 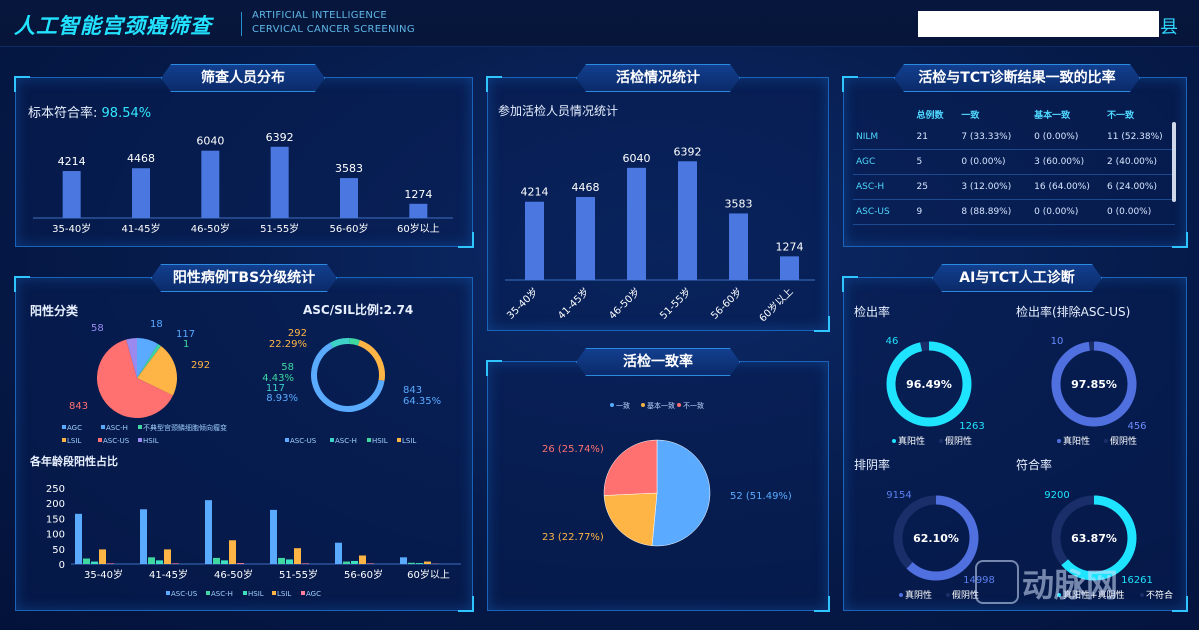 What do you see at coordinates (936, 137) in the screenshot?
I see `table-cell: 21` at bounding box center [936, 137].